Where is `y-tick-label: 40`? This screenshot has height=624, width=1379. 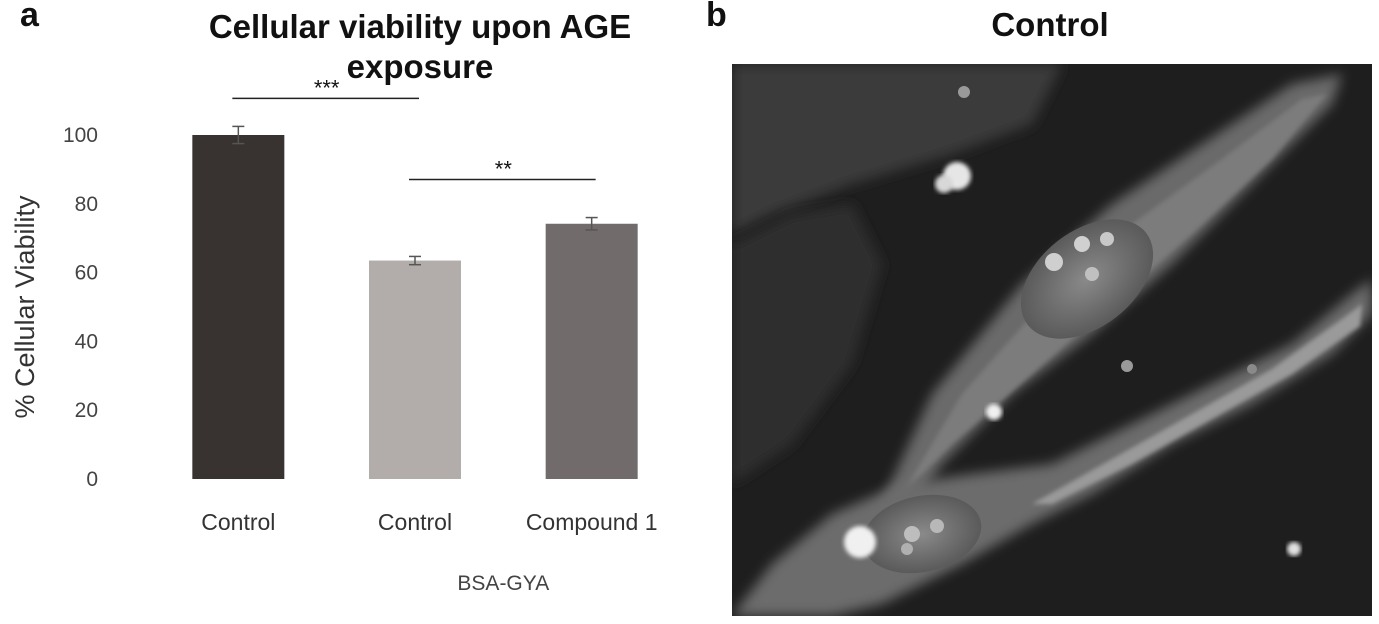
y-tick-label: 40 is located at coordinates (86, 341).